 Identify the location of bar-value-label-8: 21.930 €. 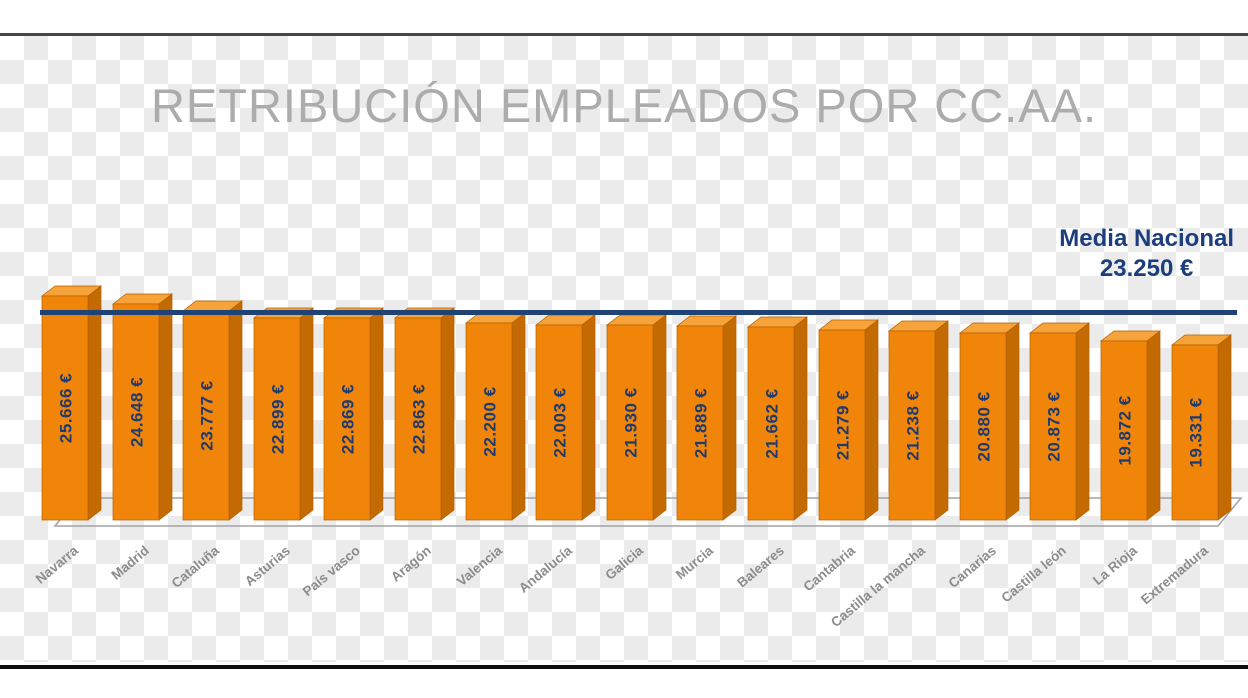
(631, 422).